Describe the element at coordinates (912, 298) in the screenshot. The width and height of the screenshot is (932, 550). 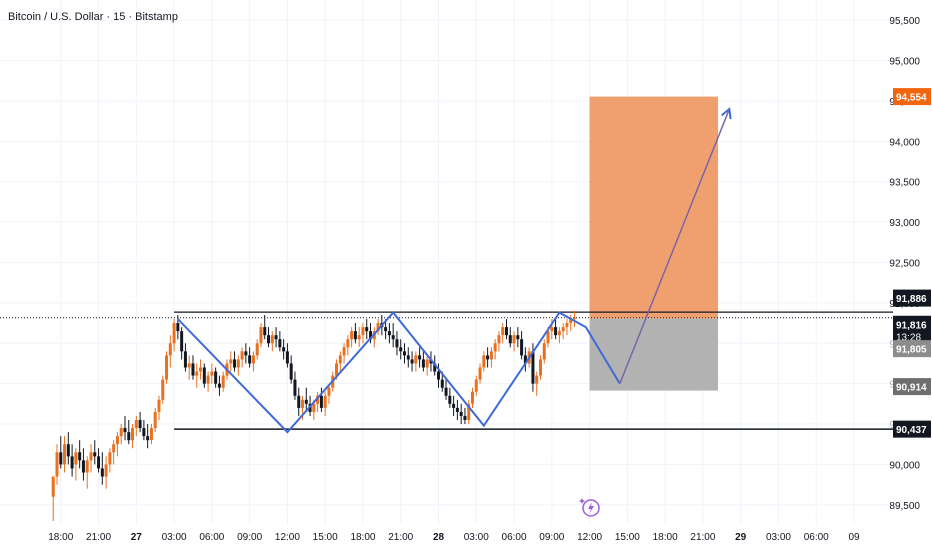
I see `price-label: 91,886` at that location.